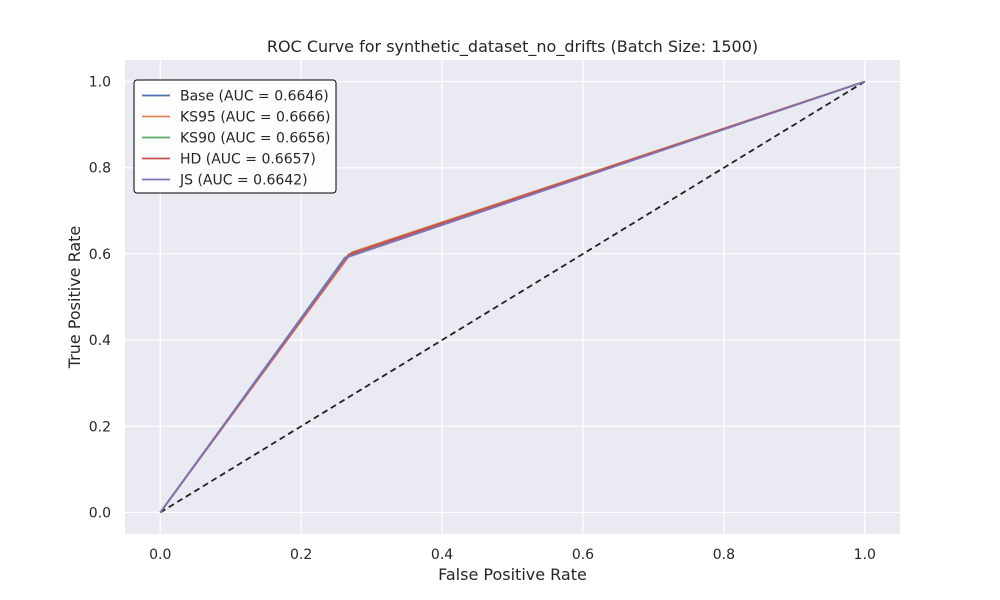  What do you see at coordinates (301, 555) in the screenshot?
I see `x-tick-label: 0.2` at bounding box center [301, 555].